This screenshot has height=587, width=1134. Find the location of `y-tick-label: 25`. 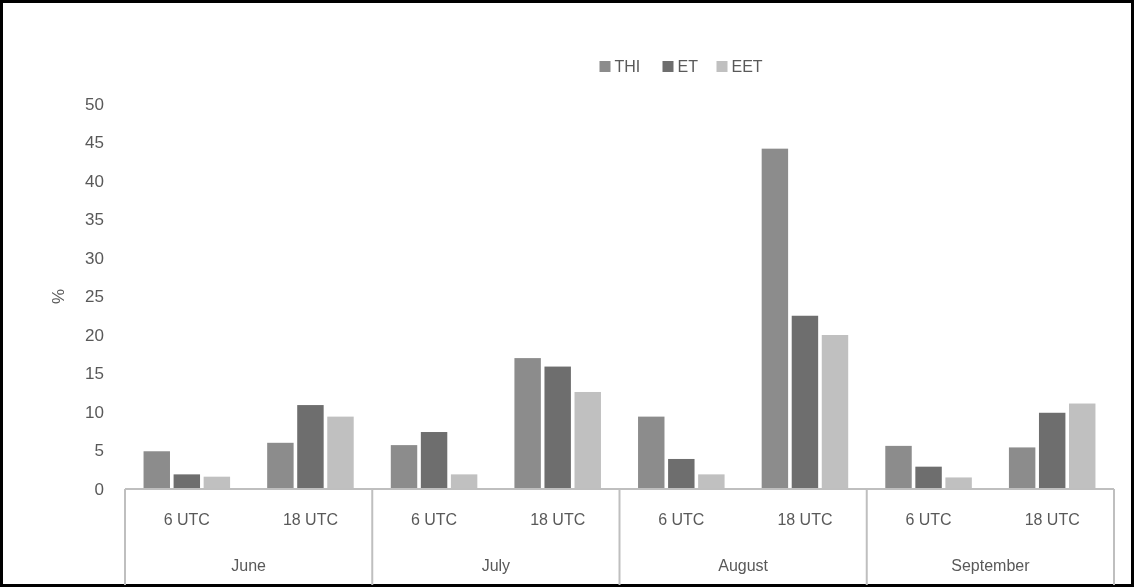

y-tick-label: 25 is located at coordinates (94, 297).